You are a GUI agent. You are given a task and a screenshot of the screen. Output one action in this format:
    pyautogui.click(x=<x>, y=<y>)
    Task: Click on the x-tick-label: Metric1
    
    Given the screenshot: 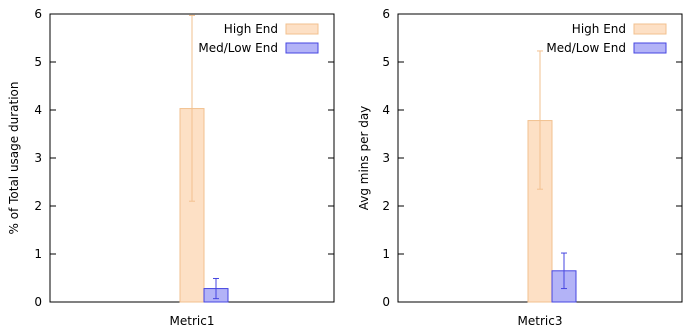 What is the action you would take?
    pyautogui.click(x=192, y=321)
    